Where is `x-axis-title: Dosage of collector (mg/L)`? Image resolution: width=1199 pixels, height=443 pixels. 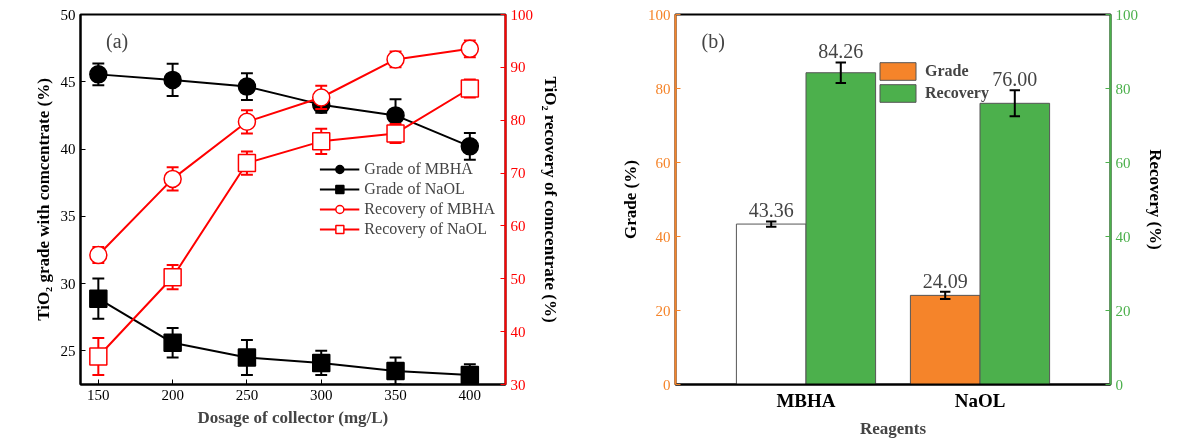 x-axis-title: Dosage of collector (mg/L) is located at coordinates (293, 417).